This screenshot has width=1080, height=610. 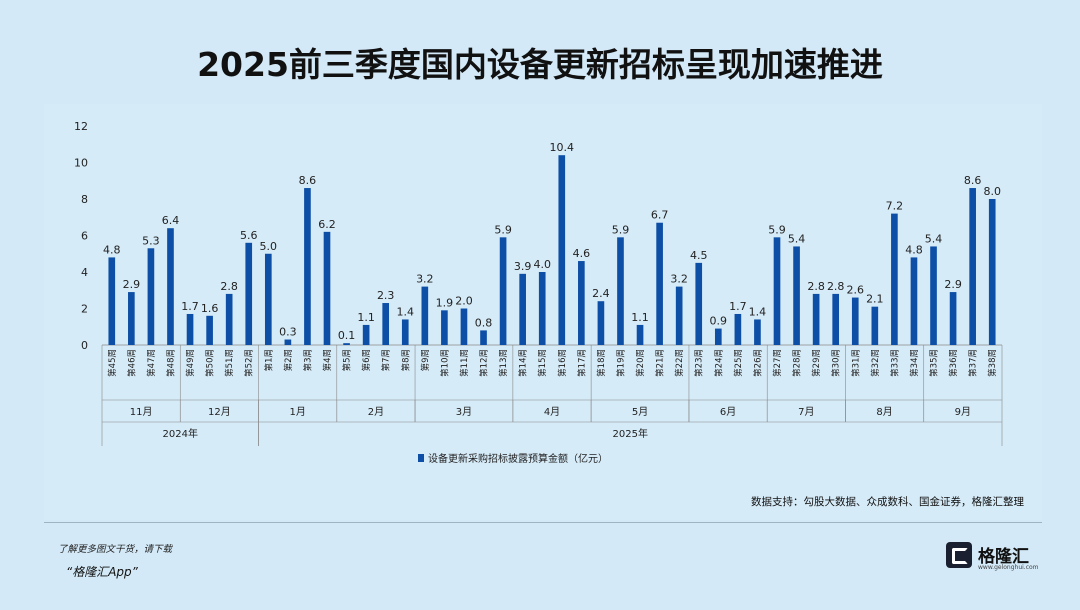 What do you see at coordinates (425, 360) in the screenshot?
I see `week-label: 第9周` at bounding box center [425, 360].